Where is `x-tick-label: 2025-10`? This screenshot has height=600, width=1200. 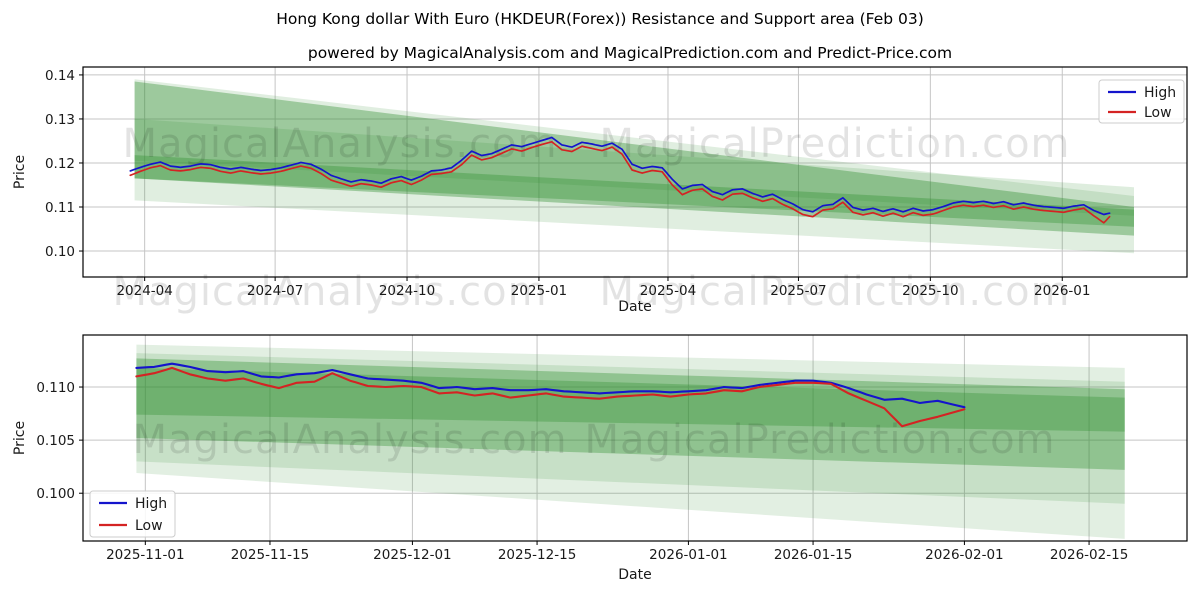
x-tick-label: 2025-10 is located at coordinates (930, 291).